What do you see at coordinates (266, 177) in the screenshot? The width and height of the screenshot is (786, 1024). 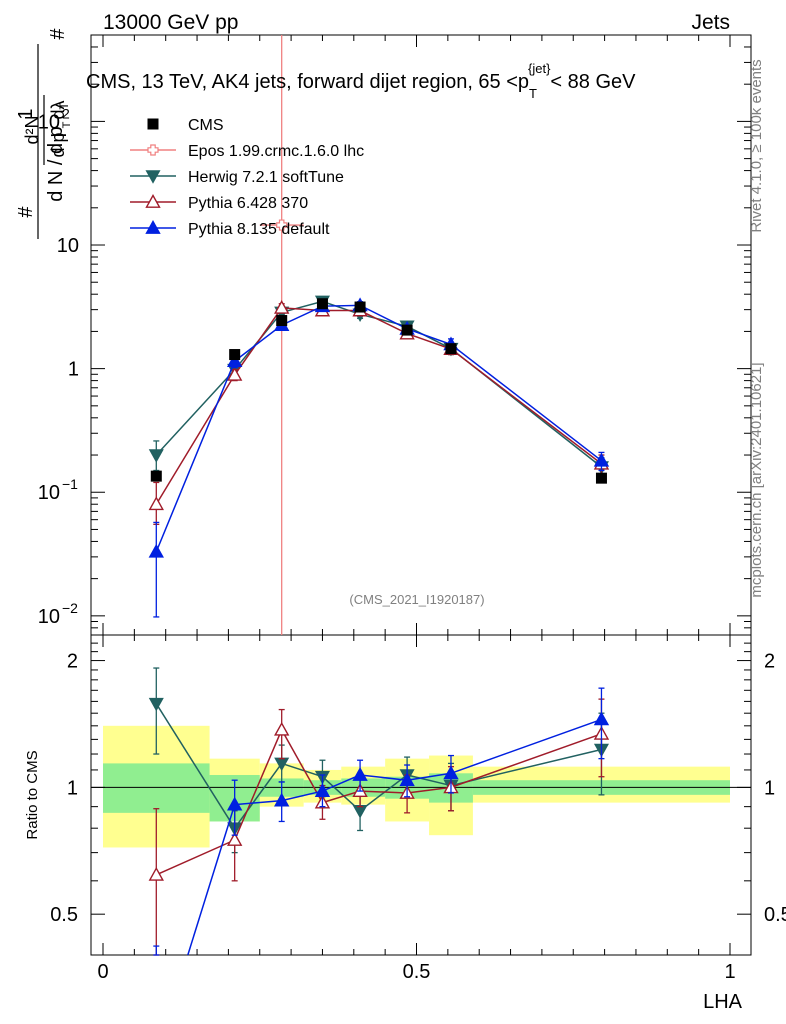 I see `legend-label: Herwig 7.2.1 softTune` at bounding box center [266, 177].